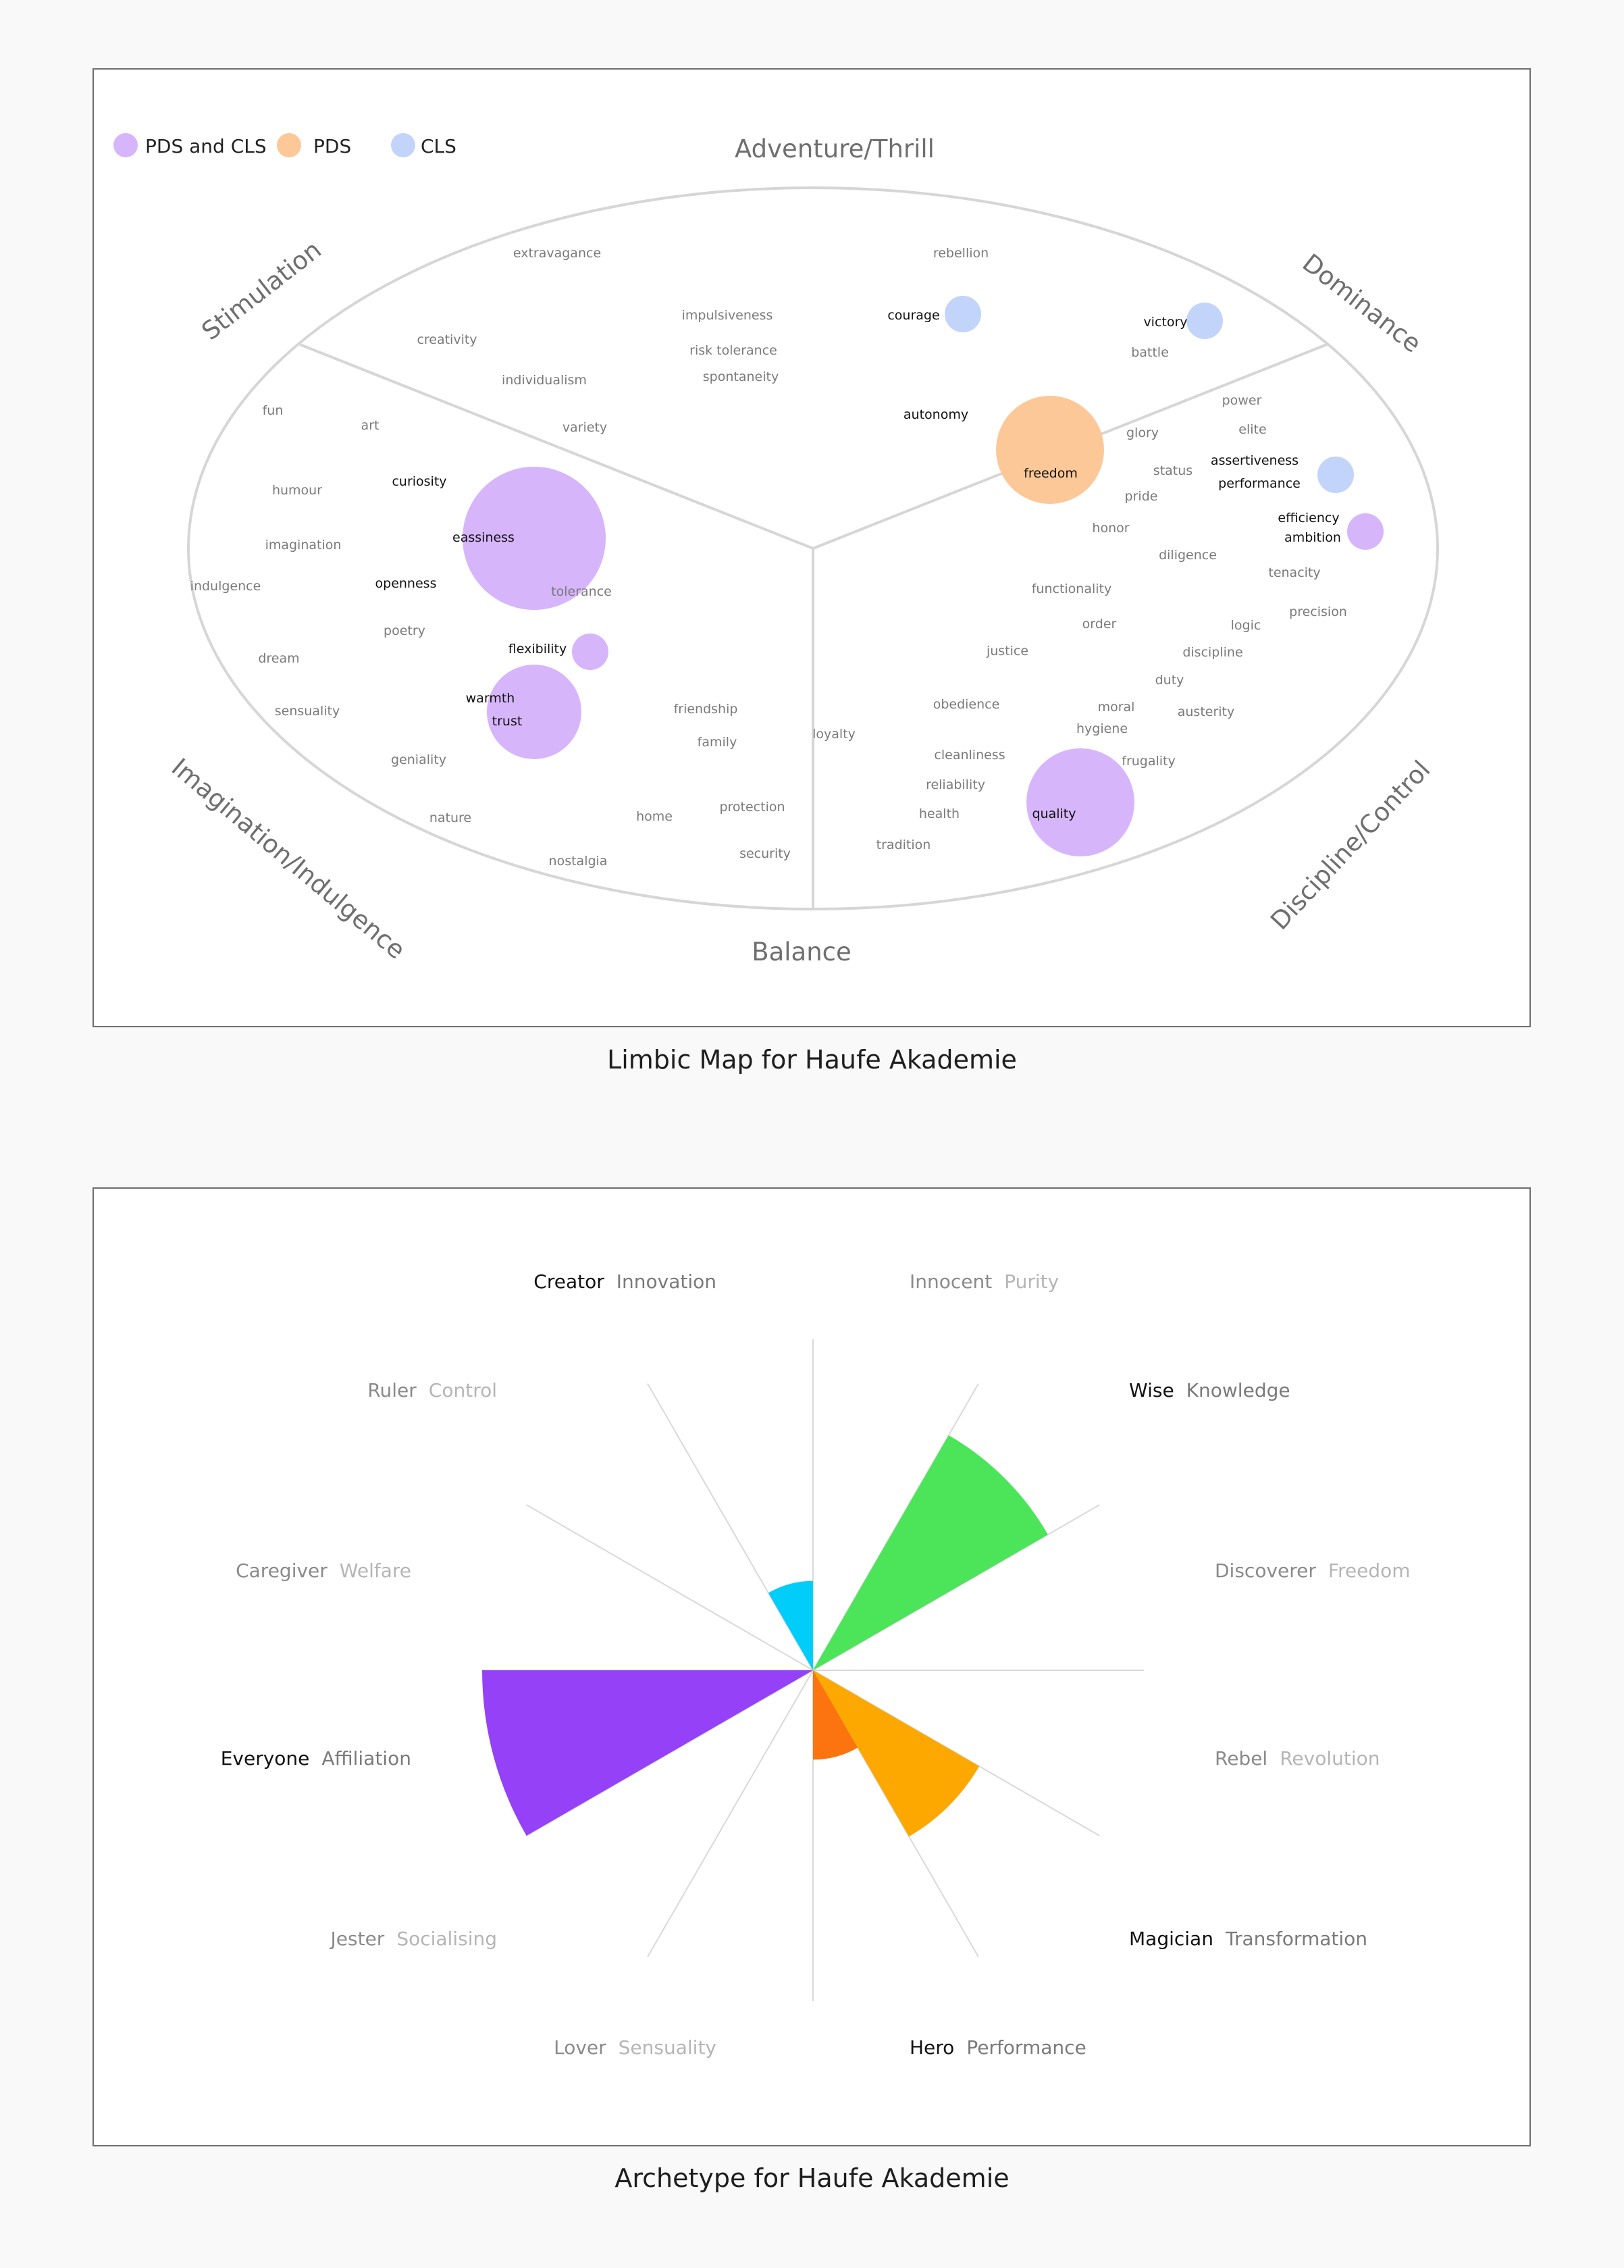 This screenshot has width=1624, height=2268. Describe the element at coordinates (537, 649) in the screenshot. I see `word: flexibility` at that location.